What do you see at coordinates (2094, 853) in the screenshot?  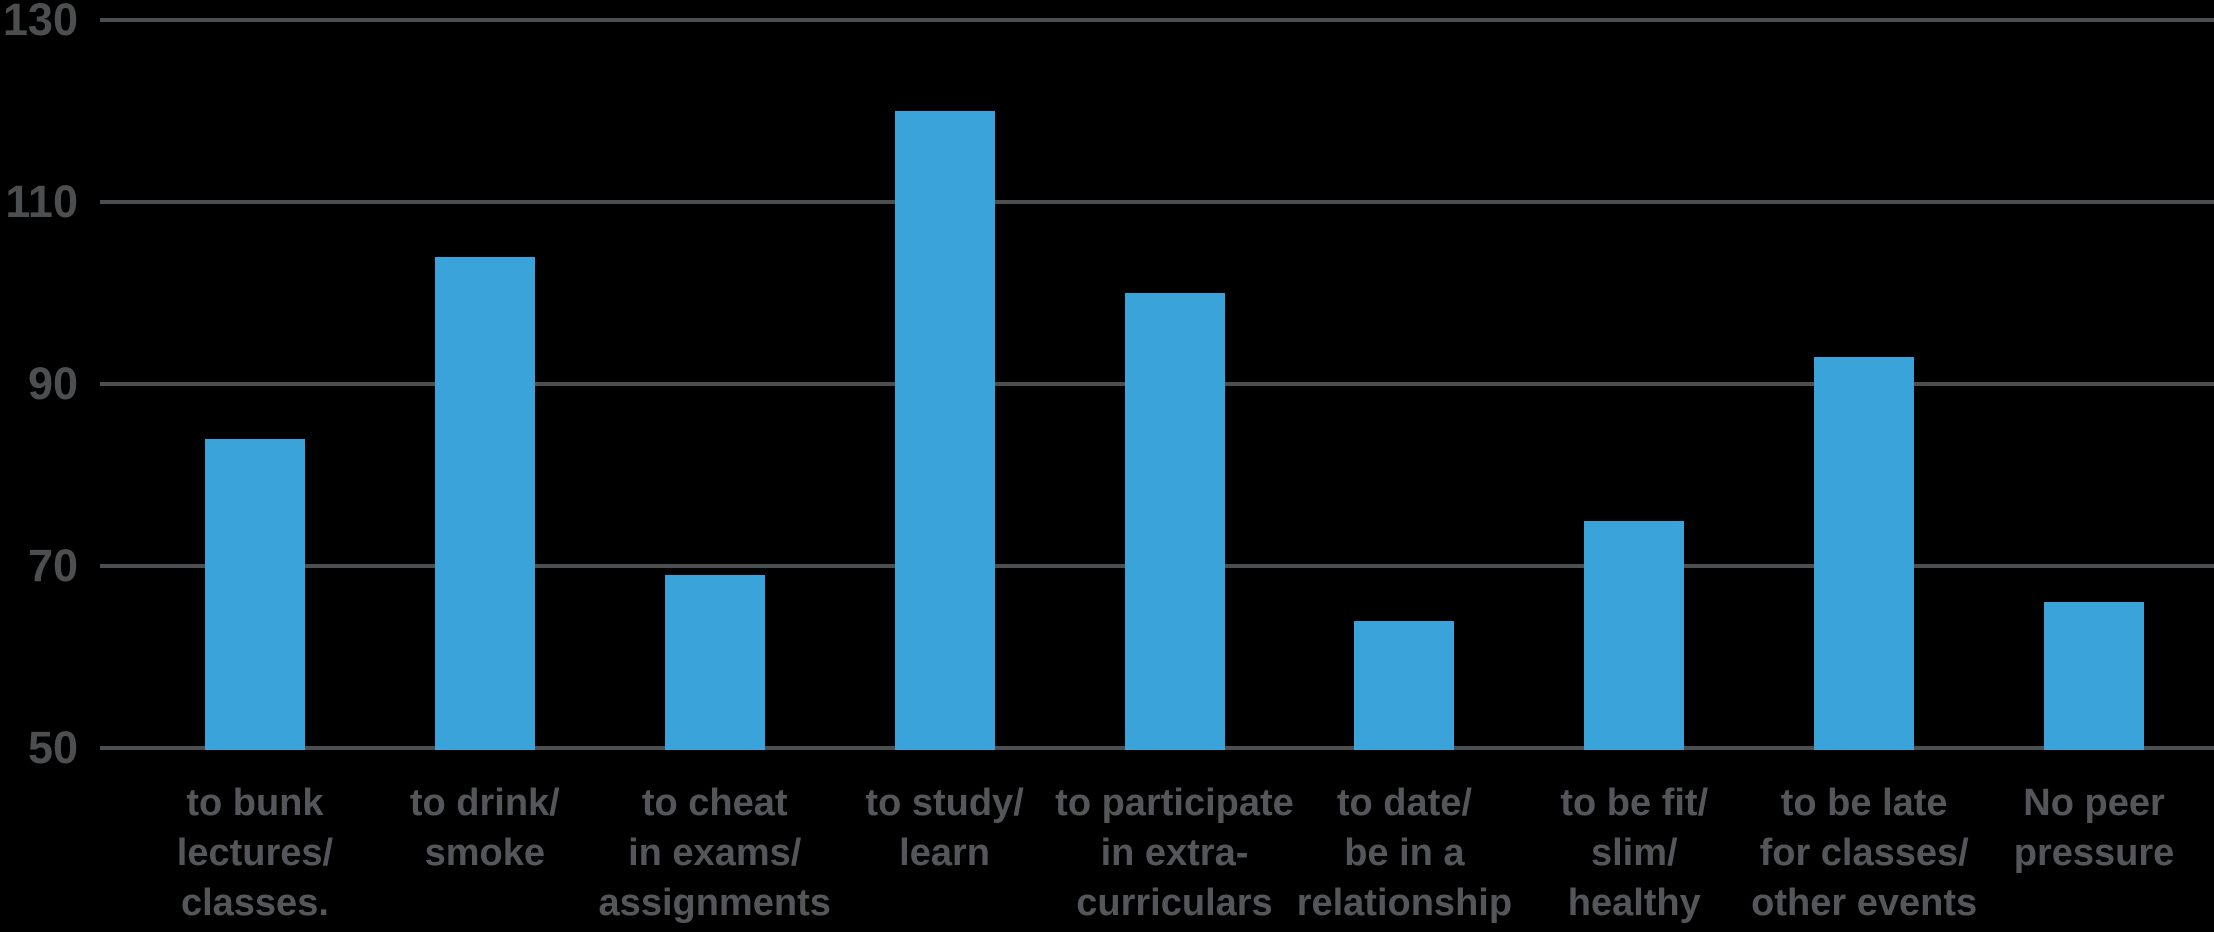 I see `x-category-label-line: pressure` at bounding box center [2094, 853].